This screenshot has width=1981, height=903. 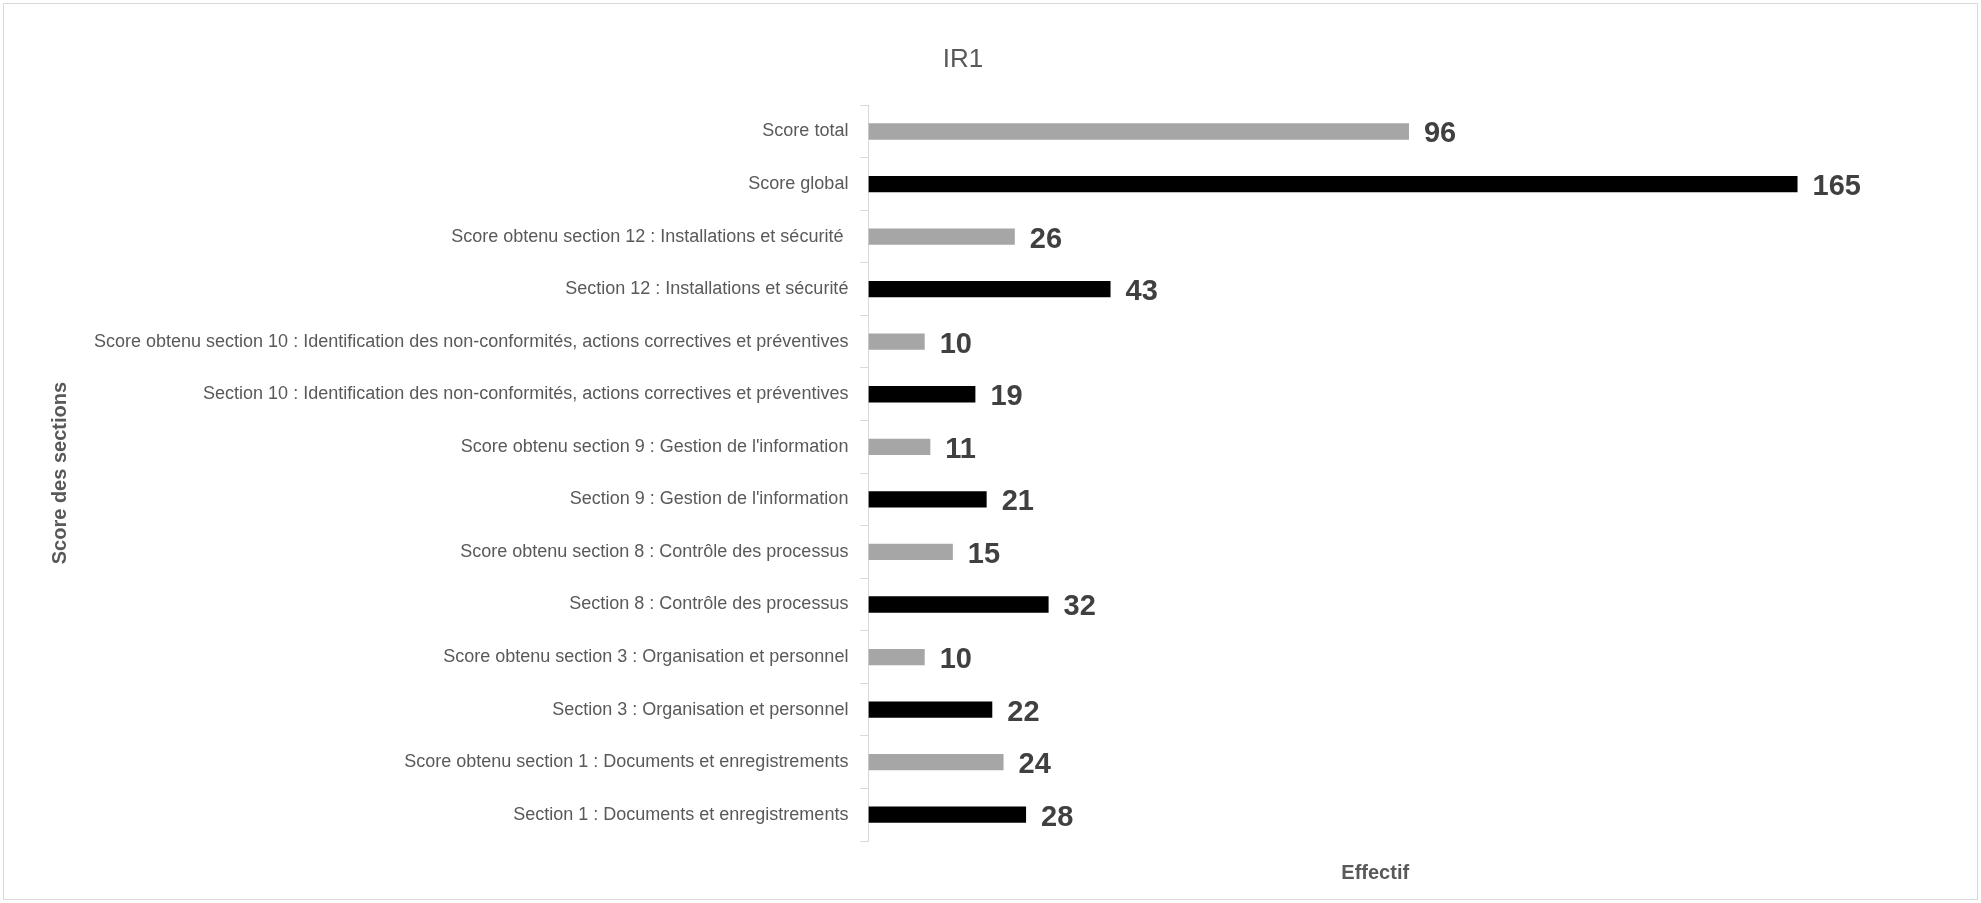 What do you see at coordinates (650, 235) in the screenshot?
I see `y-tick-label: Score obtenu section 12 : Installations et sécurité` at bounding box center [650, 235].